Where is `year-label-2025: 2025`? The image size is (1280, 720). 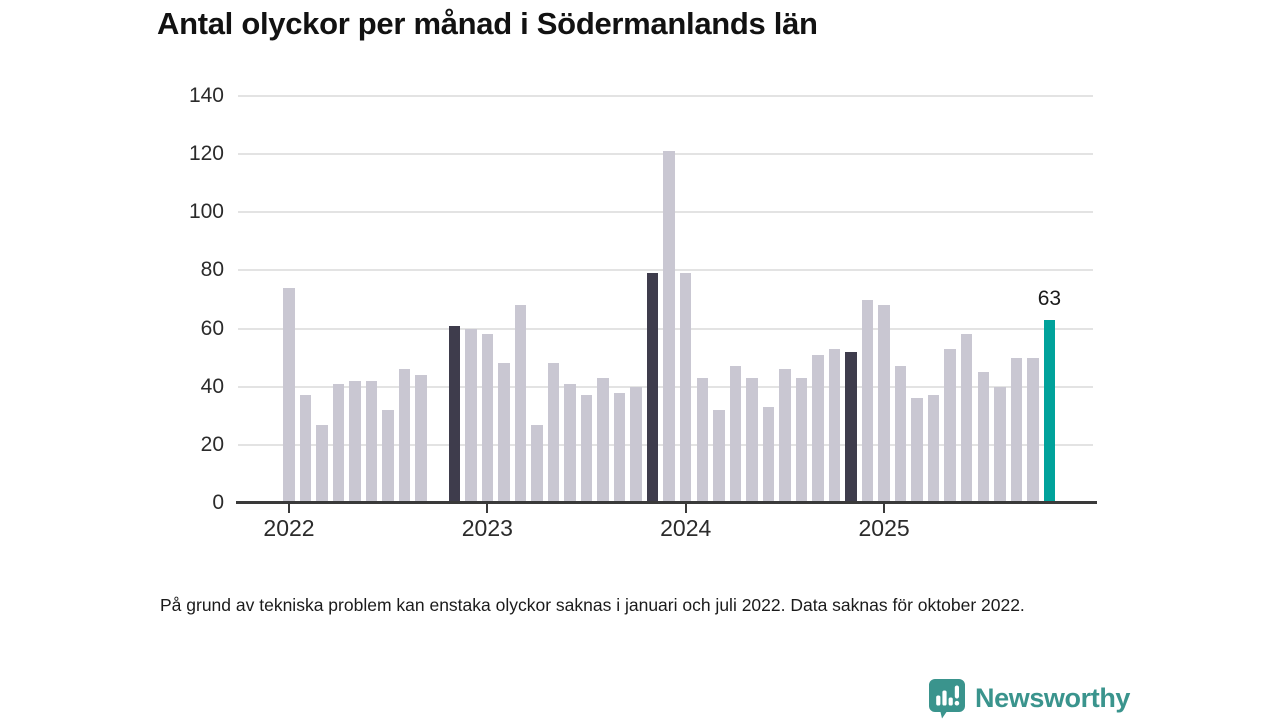
year-label-2025: 2025 is located at coordinates (884, 528).